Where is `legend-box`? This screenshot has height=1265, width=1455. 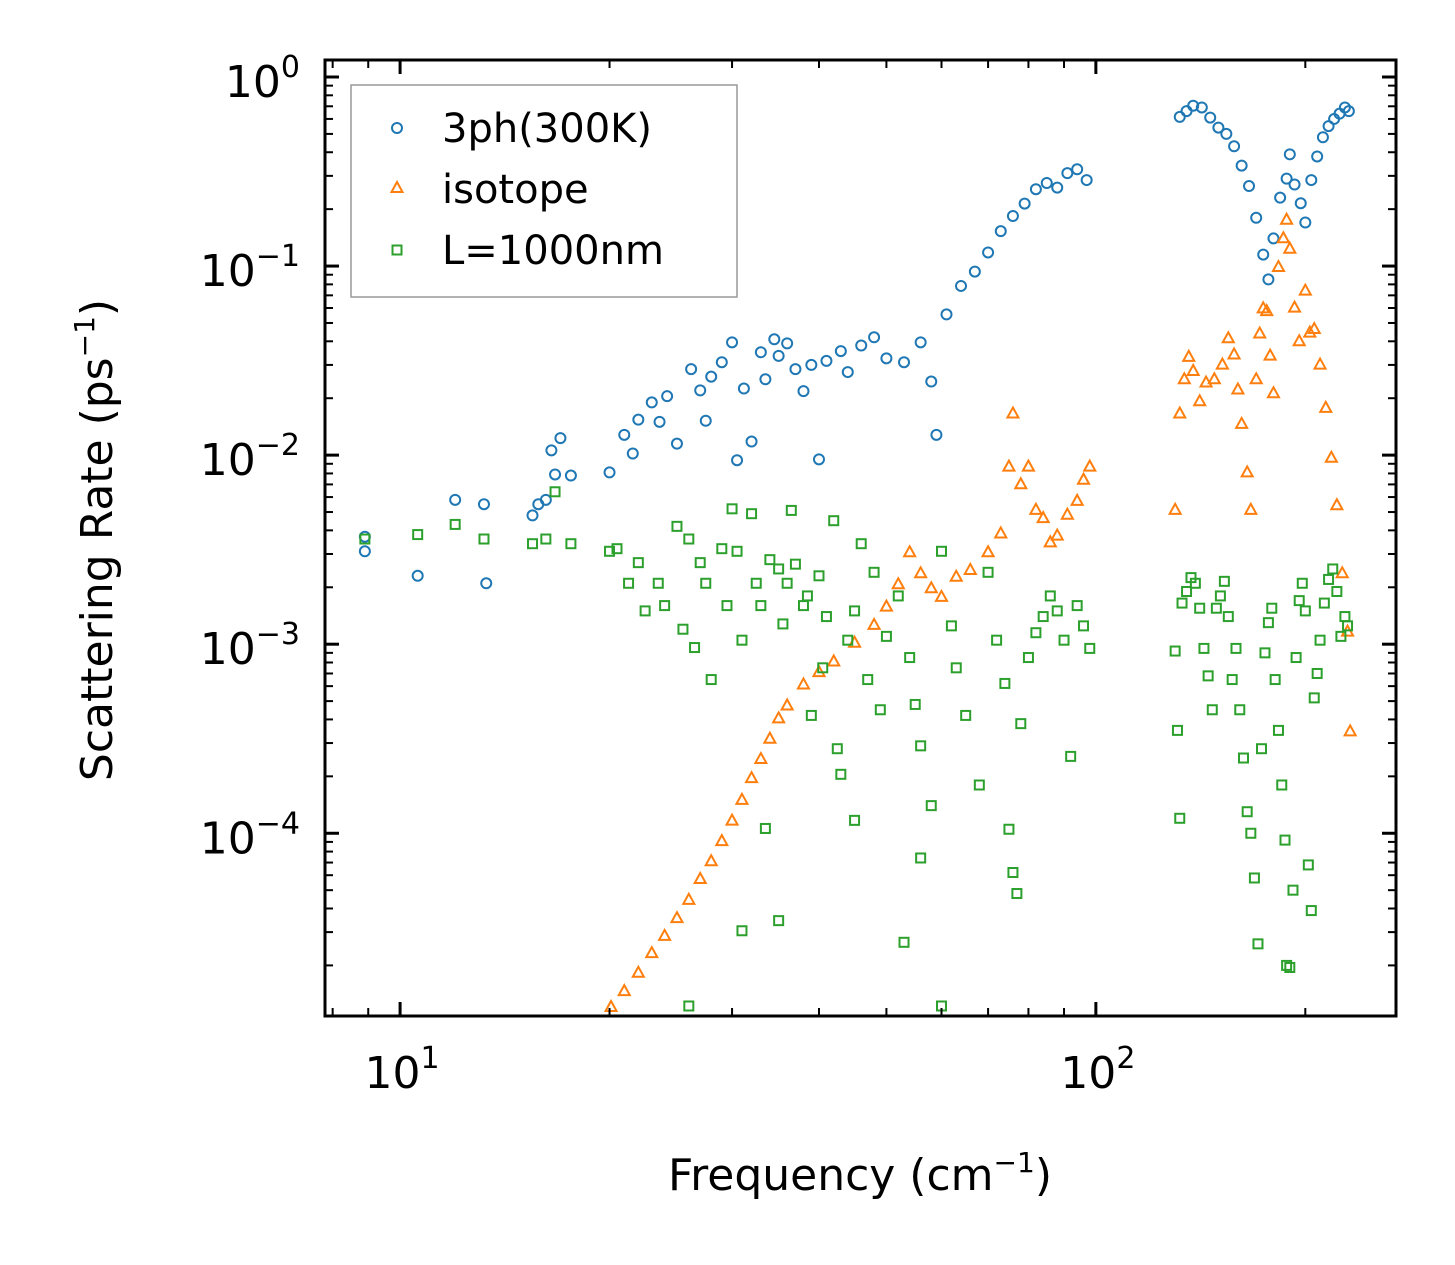 legend-box is located at coordinates (544, 191).